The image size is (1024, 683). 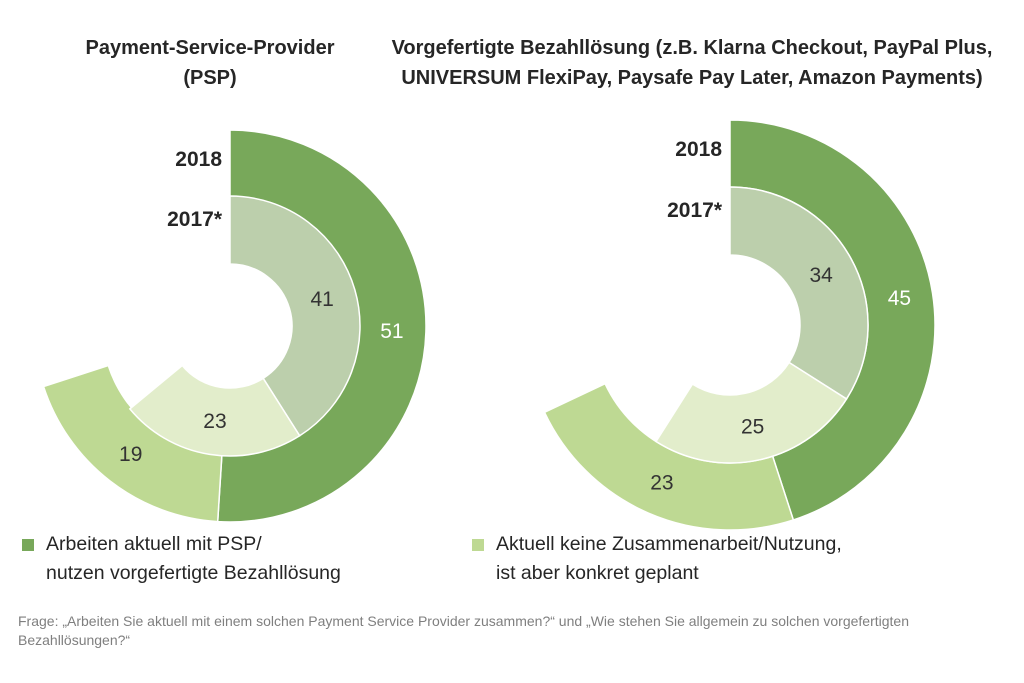 What do you see at coordinates (752, 426) in the screenshot?
I see `vorgefertigt-2017-planned-value-label: 25` at bounding box center [752, 426].